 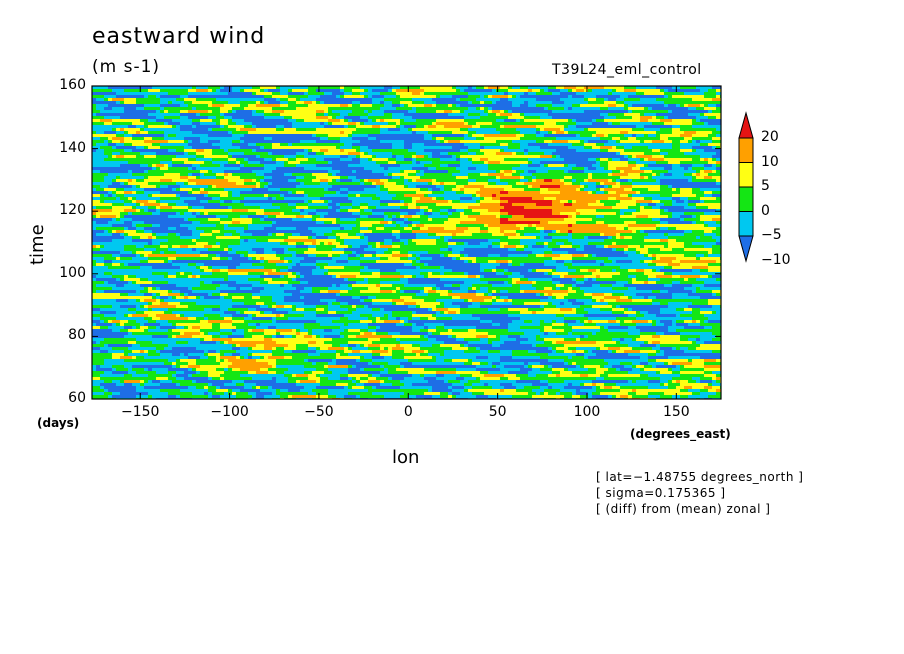 I want to click on colorbar-label: 0, so click(x=765, y=210).